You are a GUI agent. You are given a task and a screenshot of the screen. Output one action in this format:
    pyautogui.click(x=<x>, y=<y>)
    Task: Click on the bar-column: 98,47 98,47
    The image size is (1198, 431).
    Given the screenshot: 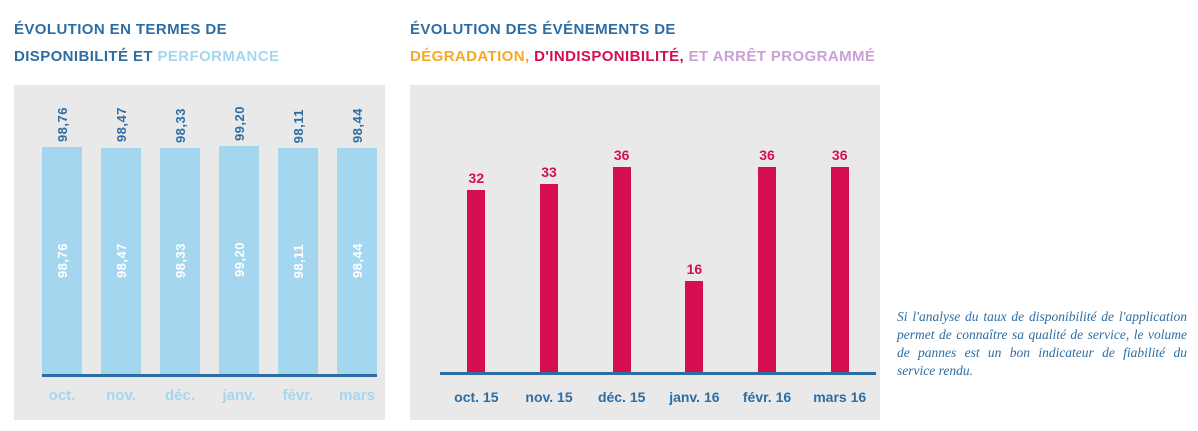 What is the action you would take?
    pyautogui.click(x=121, y=240)
    